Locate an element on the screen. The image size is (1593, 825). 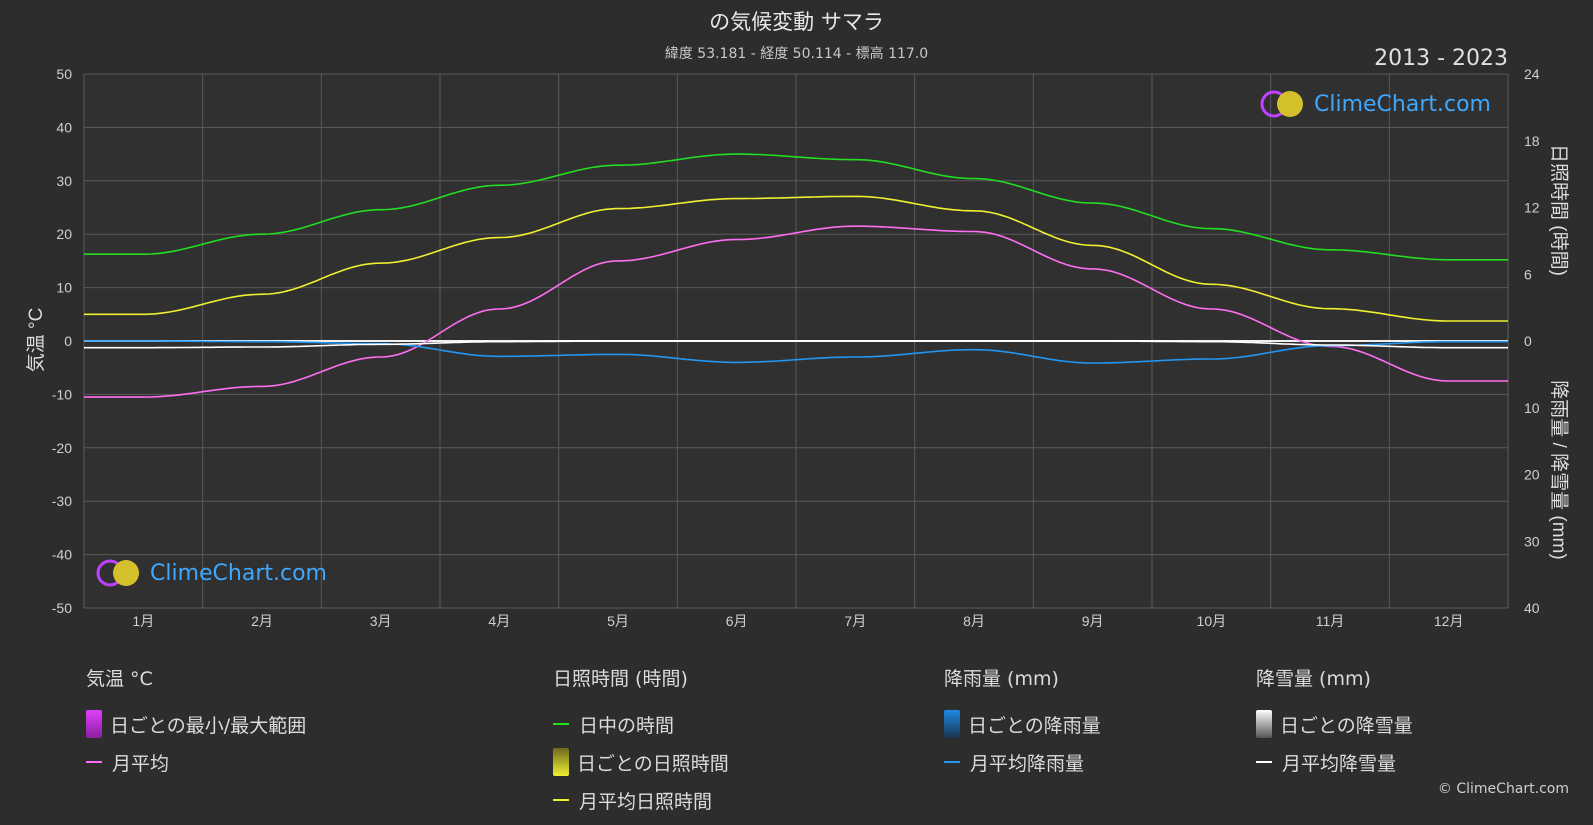
sun-tick-label: 12 is located at coordinates (1532, 208).